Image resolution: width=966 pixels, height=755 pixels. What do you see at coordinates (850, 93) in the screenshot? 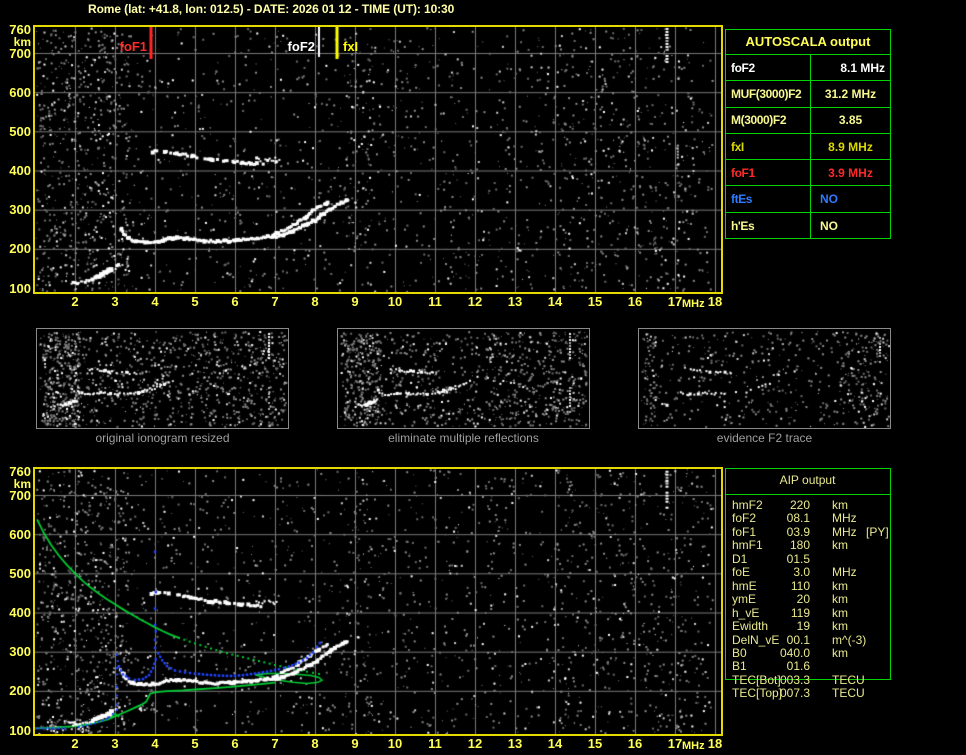
I see `autoscala-row-value: 31.2 MHz` at bounding box center [850, 93].